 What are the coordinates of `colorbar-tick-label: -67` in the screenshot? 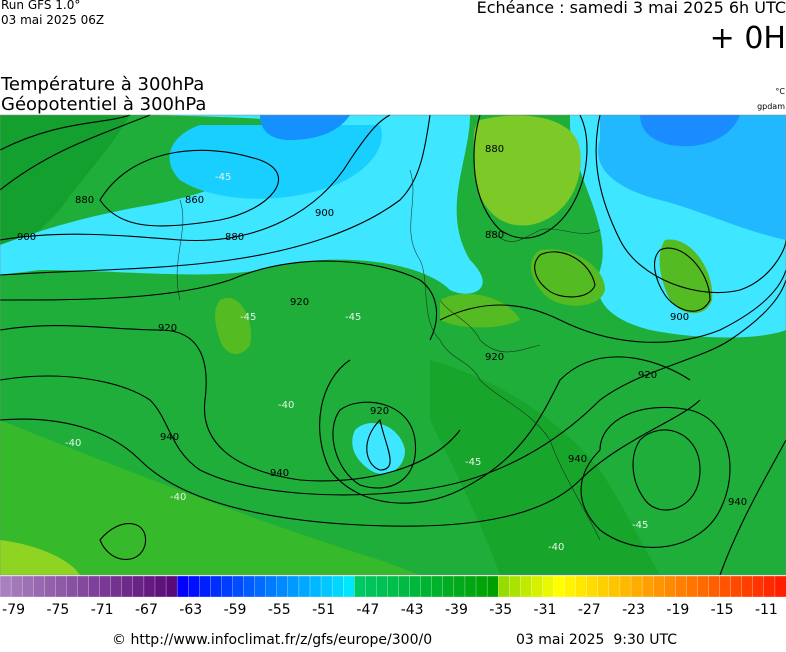 It's located at (146, 610).